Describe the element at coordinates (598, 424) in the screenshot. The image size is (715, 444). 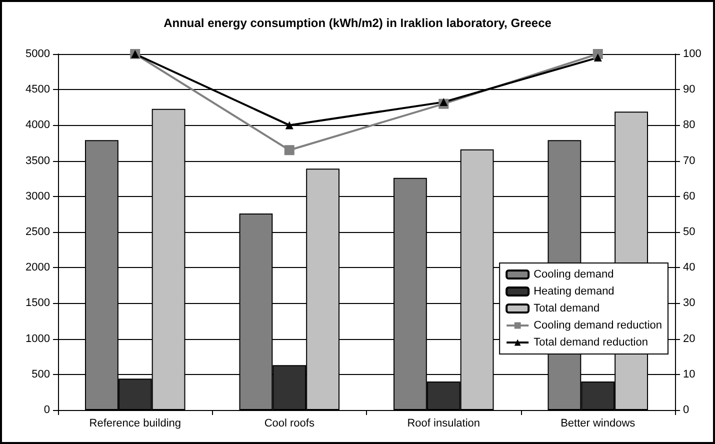
I see `x-tick-label: Better windows` at that location.